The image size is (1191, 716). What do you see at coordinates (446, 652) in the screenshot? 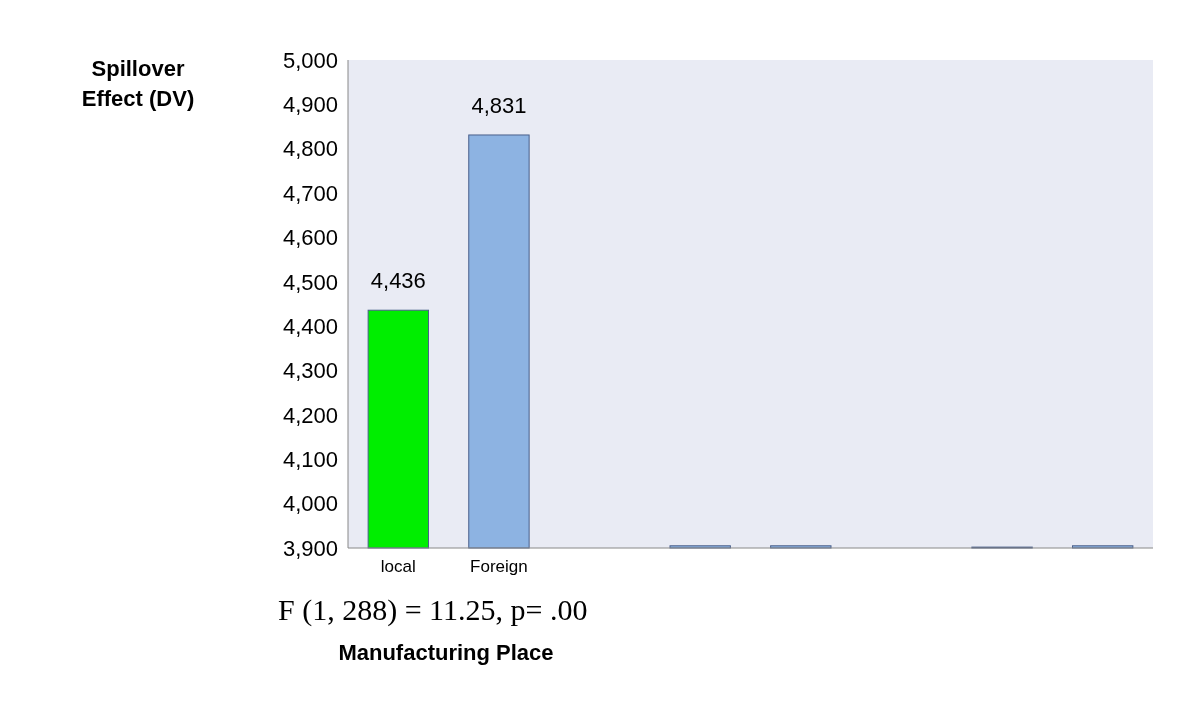
I see `x-axis-title: Manufacturing Place` at bounding box center [446, 652].